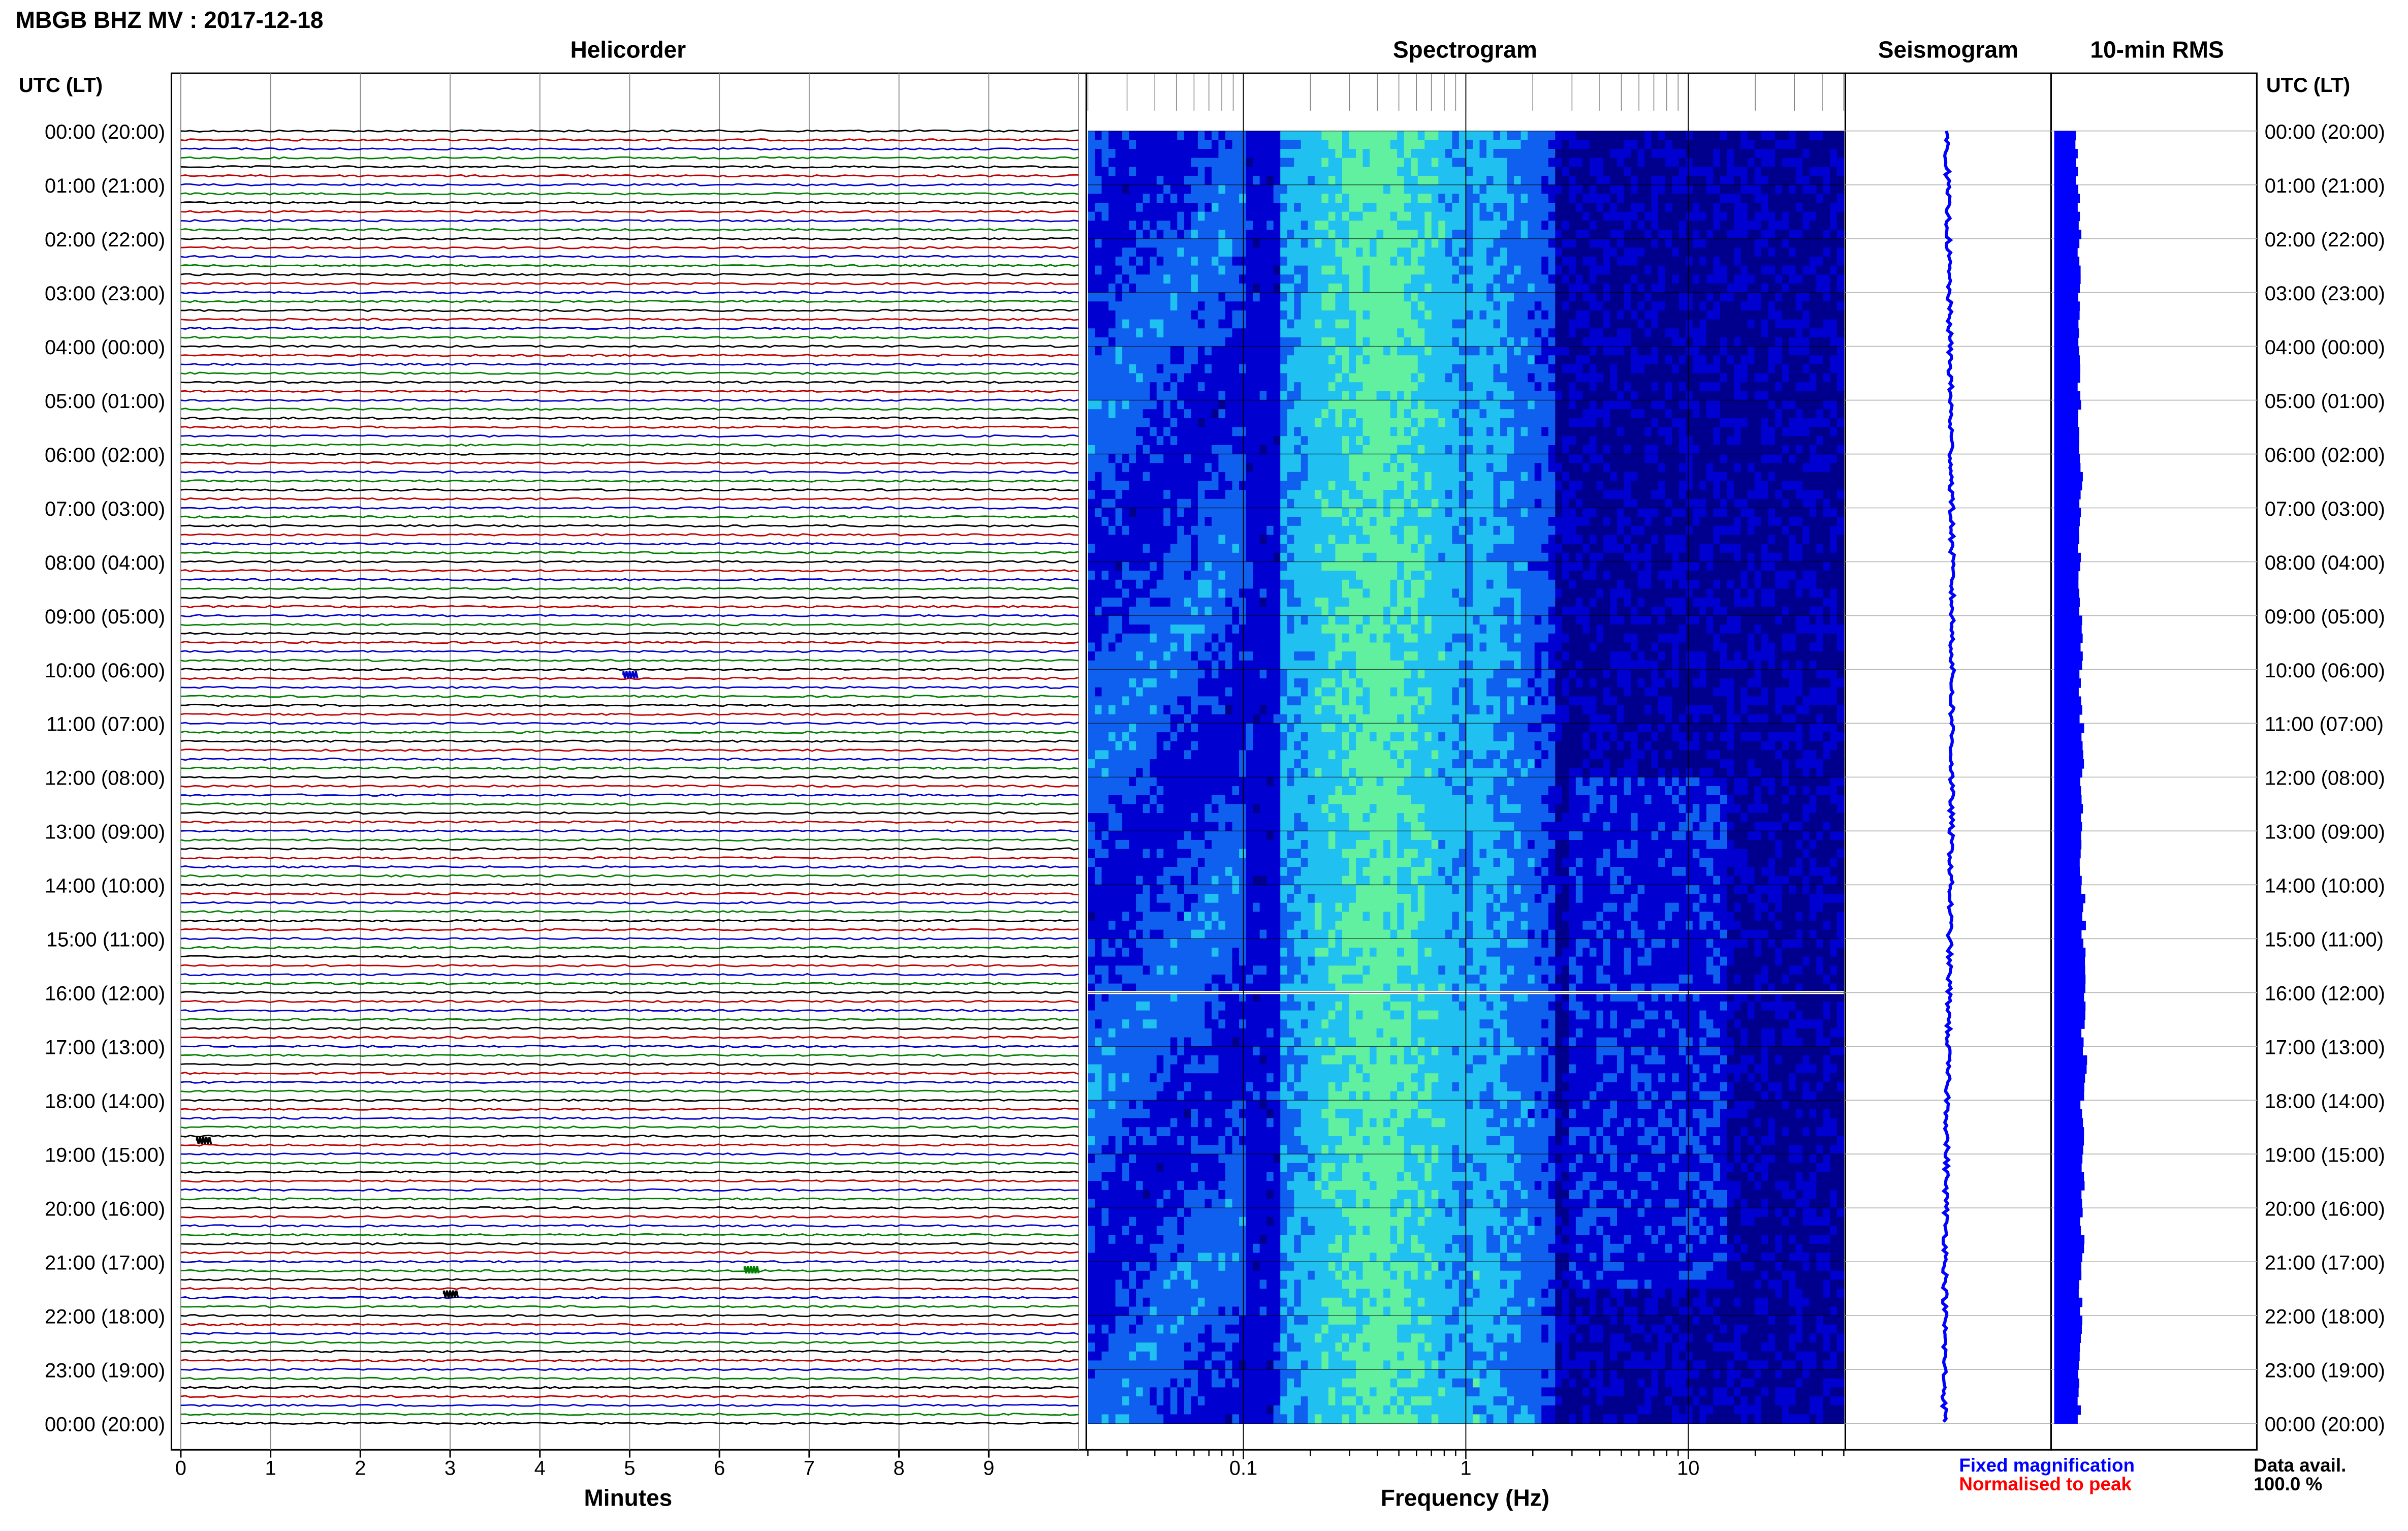  What do you see at coordinates (2325, 132) in the screenshot?
I see `time-label-right: 00:00 (20:00)` at bounding box center [2325, 132].